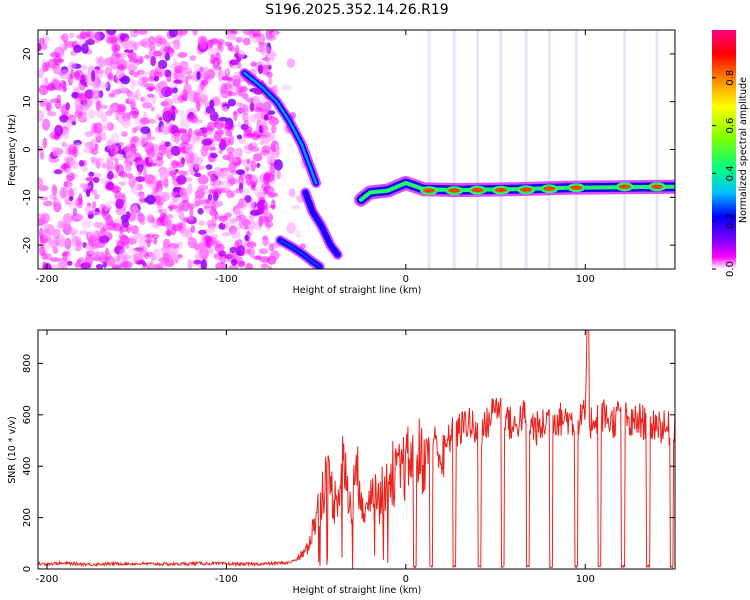  Describe the element at coordinates (27, 149) in the screenshot. I see `y-tick-label: 0` at that location.